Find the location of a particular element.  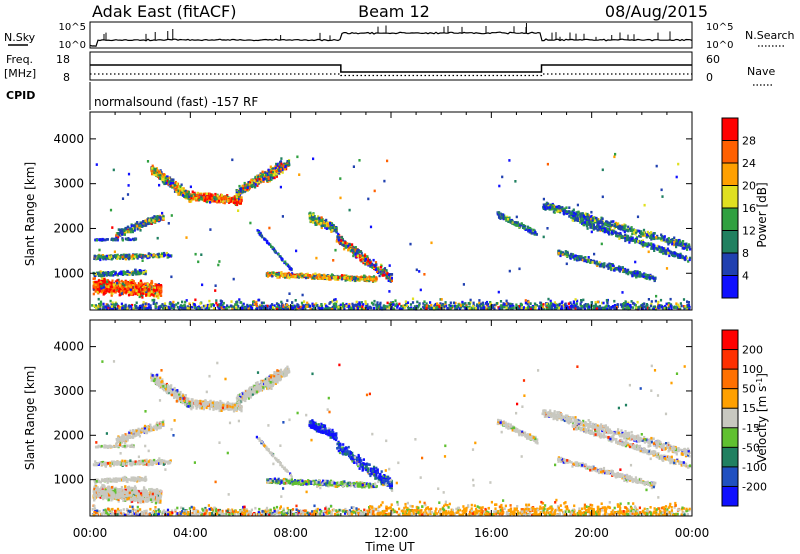

nave-trace is located at coordinates (391, 75).